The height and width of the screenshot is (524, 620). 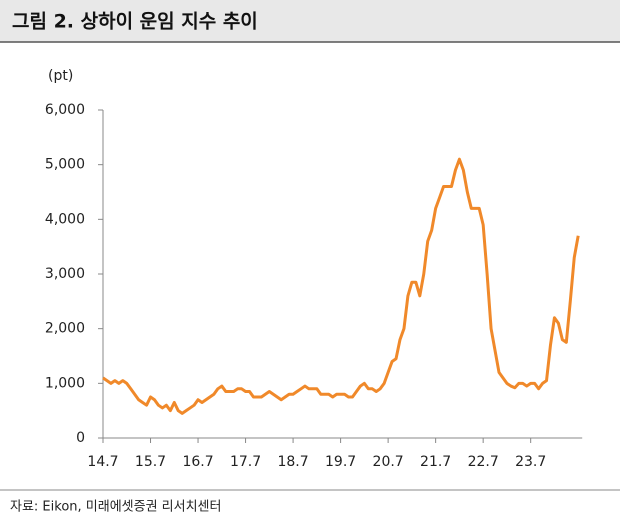 I want to click on y-tick-label: 0, so click(x=80, y=438).